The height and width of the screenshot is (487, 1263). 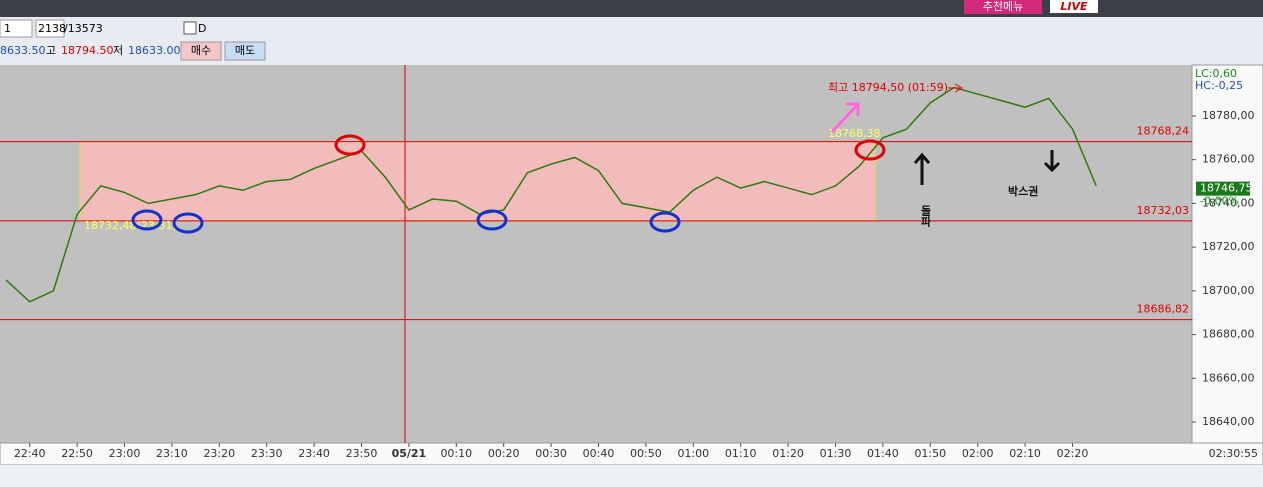 I want to click on buy-label: 매수, so click(x=201, y=50).